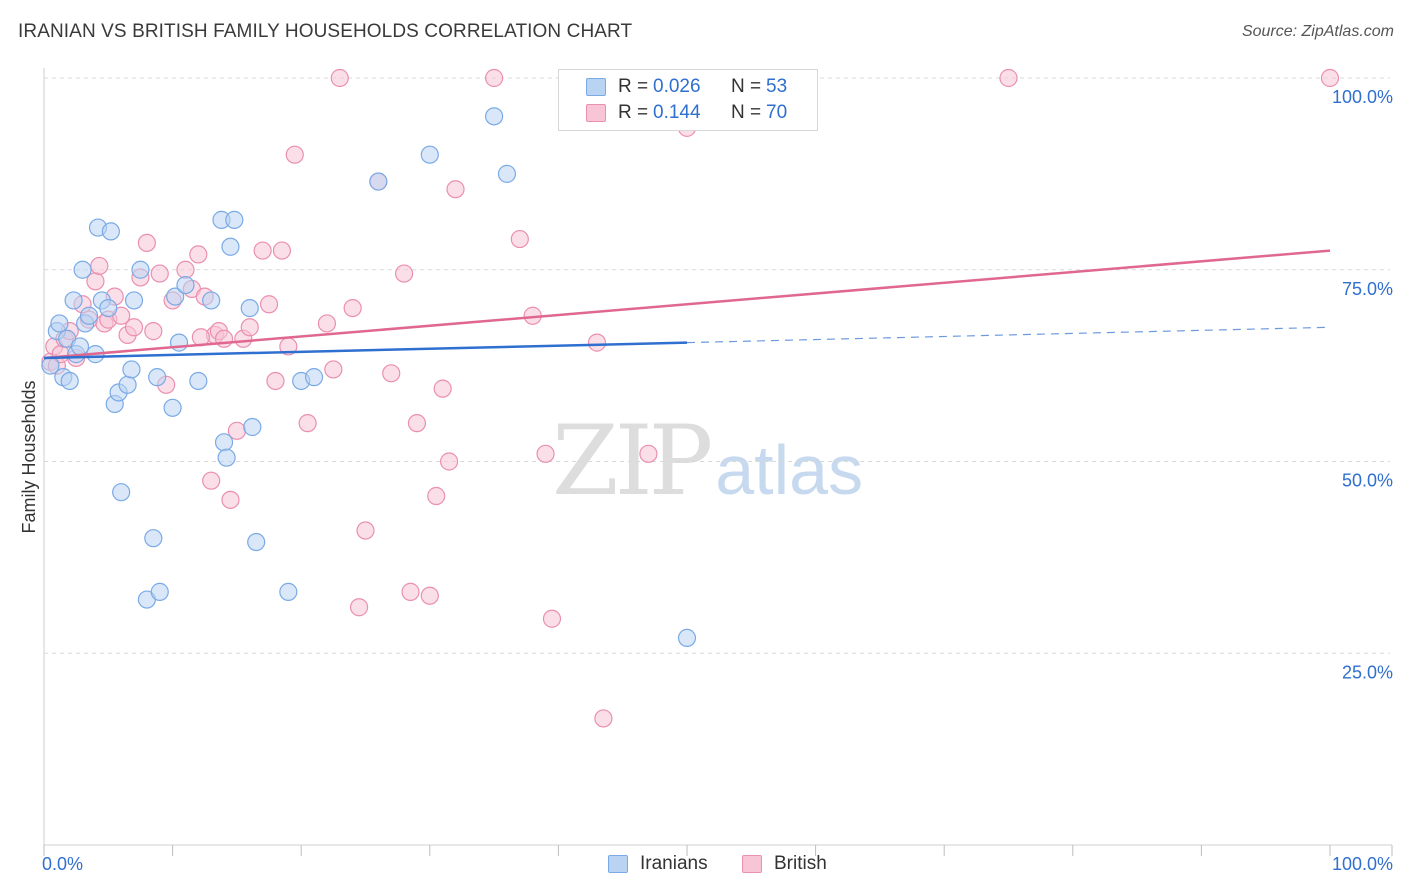 Image resolution: width=1406 pixels, height=892 pixels. Describe the element at coordinates (707, 461) in the screenshot. I see `watermark: ZIPatlas` at that location.